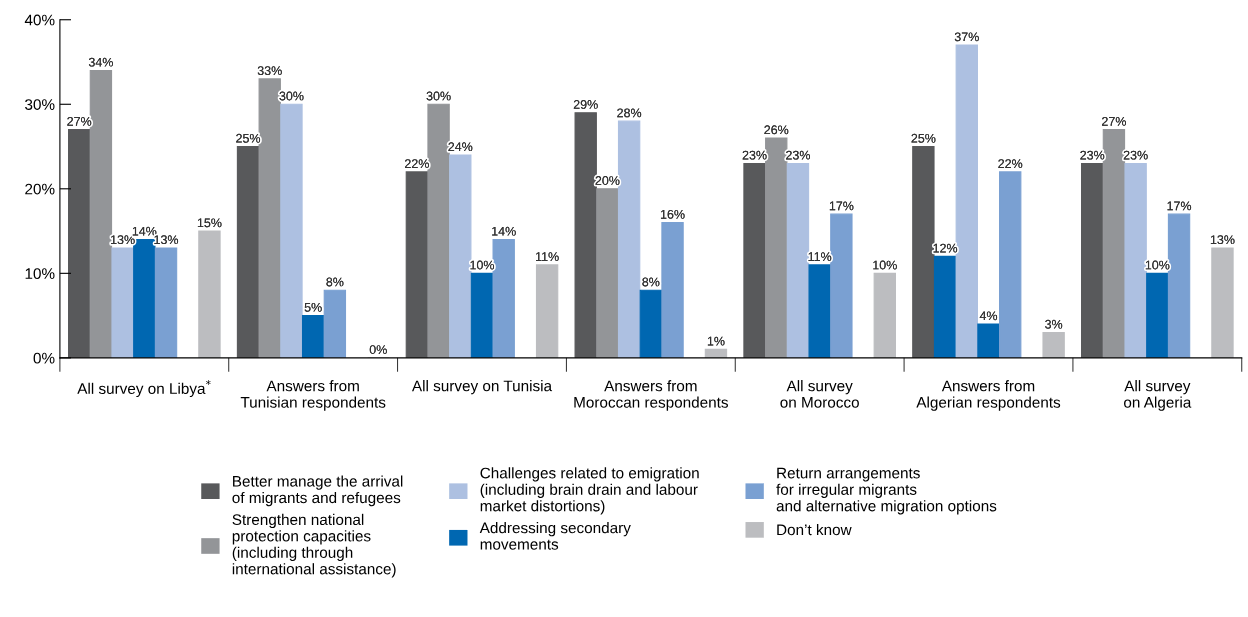 The height and width of the screenshot is (617, 1248). What do you see at coordinates (378, 349) in the screenshot?
I see `data-label: 0%` at bounding box center [378, 349].